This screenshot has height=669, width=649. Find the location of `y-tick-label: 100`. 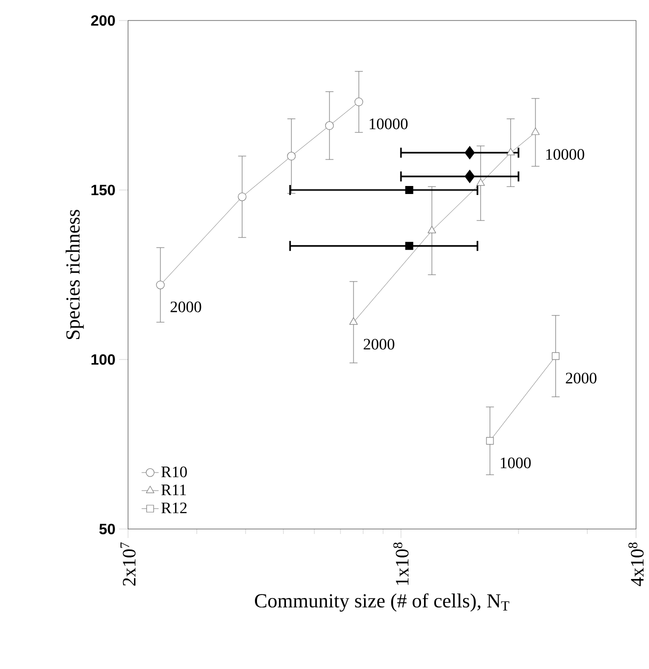

y-tick-label: 100 is located at coordinates (103, 359).